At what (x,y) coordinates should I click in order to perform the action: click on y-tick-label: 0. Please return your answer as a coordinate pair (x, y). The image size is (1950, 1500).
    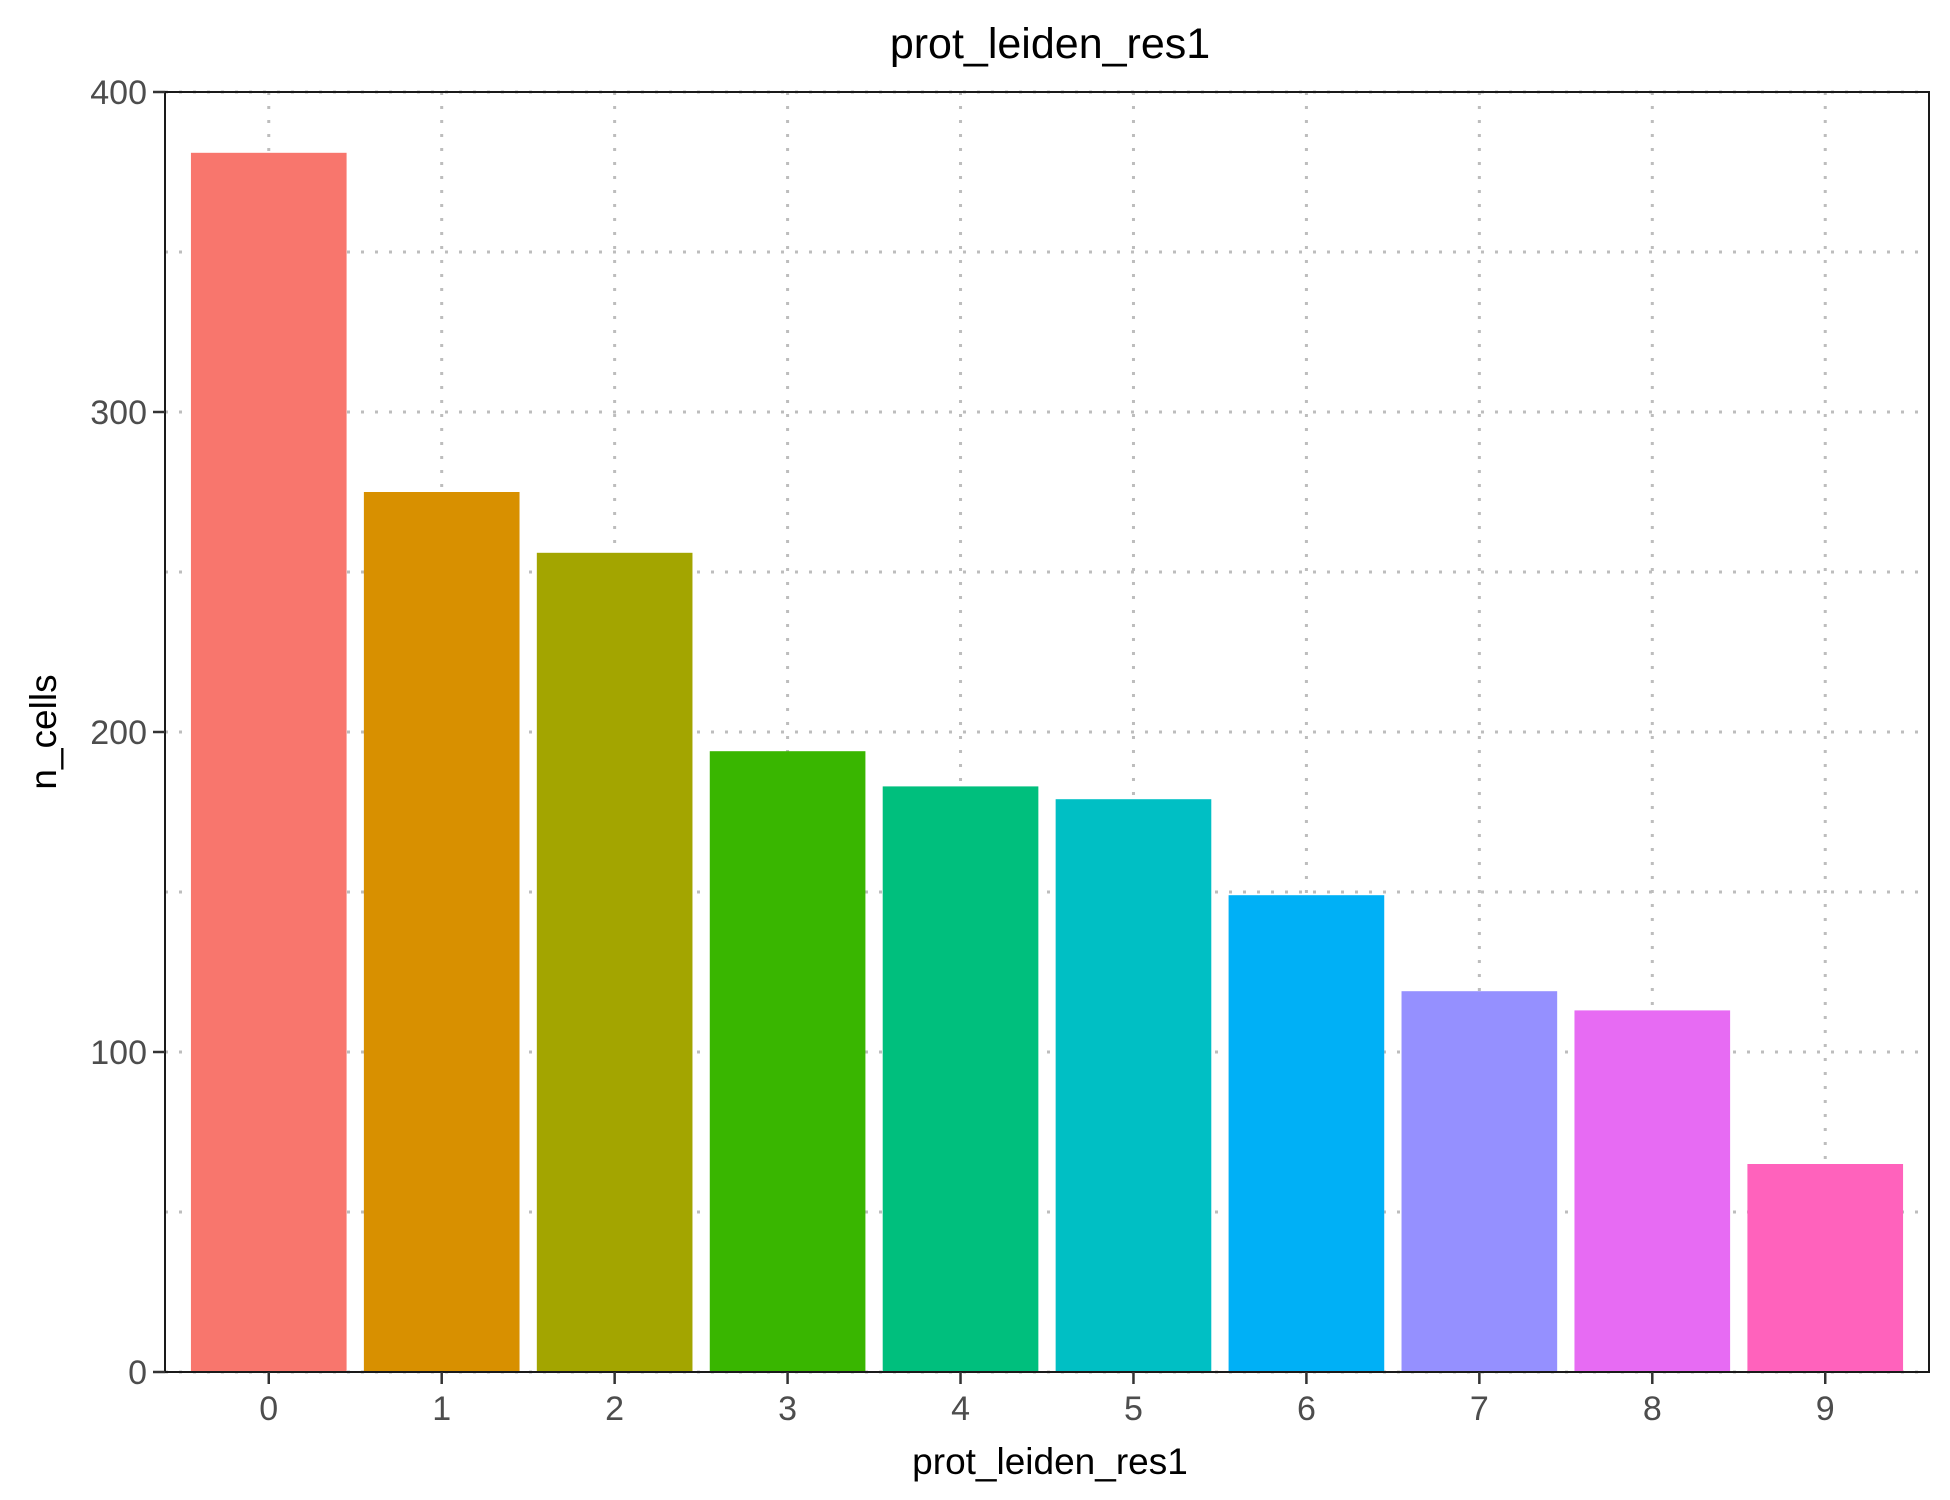
    Looking at the image, I should click on (137, 1373).